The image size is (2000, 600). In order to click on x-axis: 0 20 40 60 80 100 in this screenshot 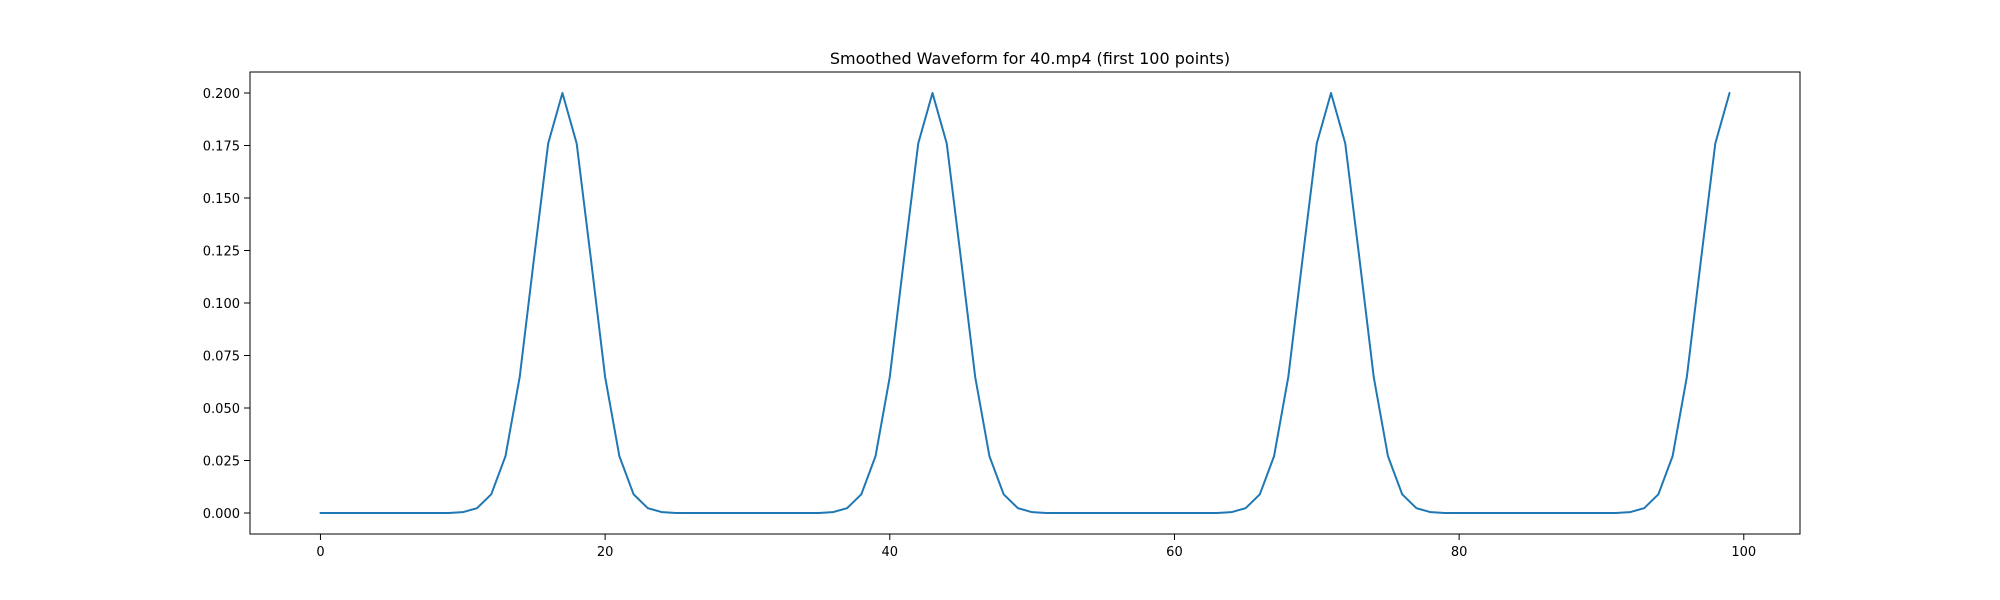, I will do `click(1036, 547)`.